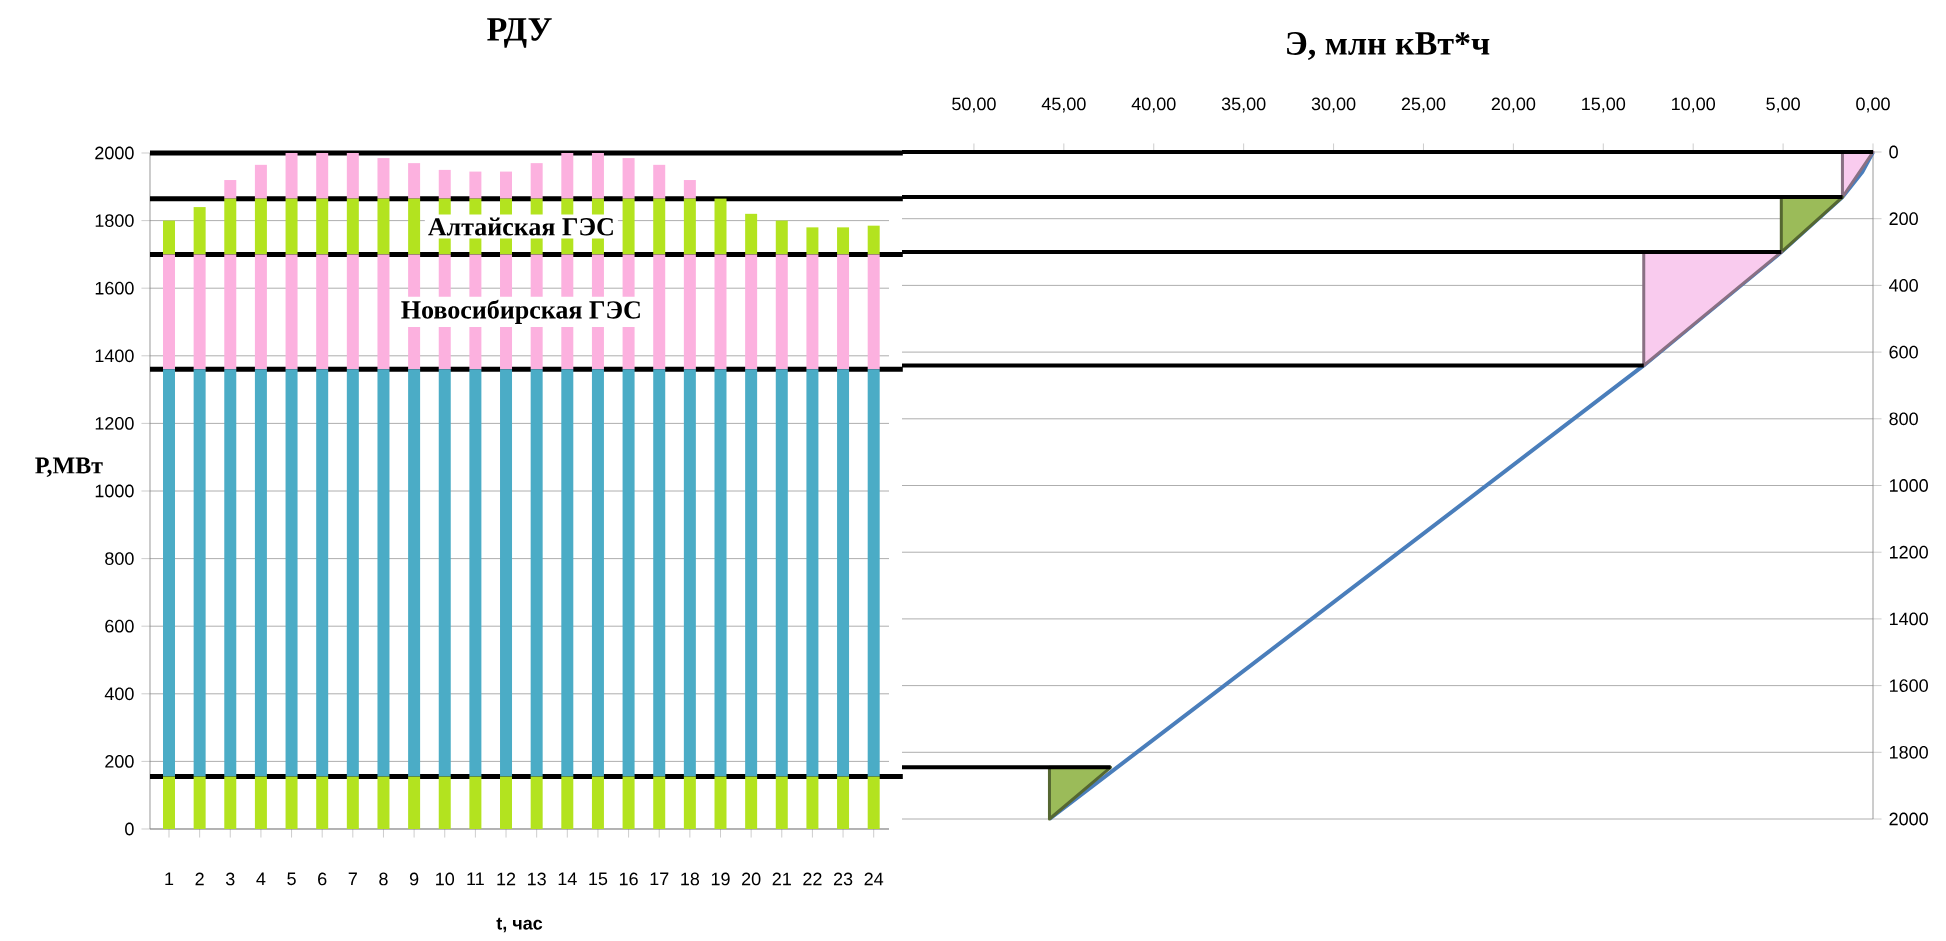  I want to click on x-tick-label: 10, so click(445, 879).